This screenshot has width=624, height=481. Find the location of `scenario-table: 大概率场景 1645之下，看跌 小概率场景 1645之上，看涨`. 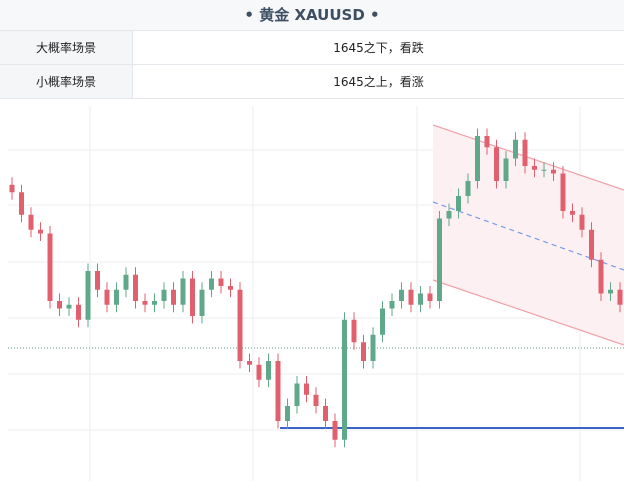

scenario-table: 大概率场景 1645之下，看跌 小概率场景 1645之上，看涨 is located at coordinates (312, 65).